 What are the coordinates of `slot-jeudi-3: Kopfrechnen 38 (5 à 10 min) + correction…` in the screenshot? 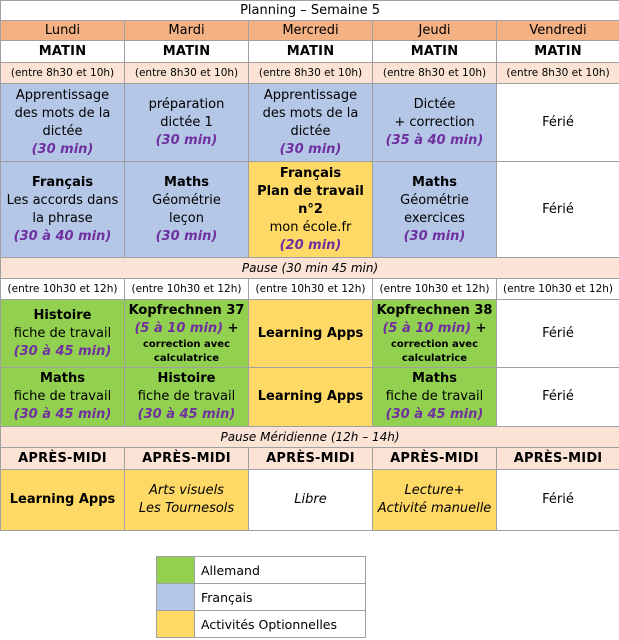 It's located at (434, 333).